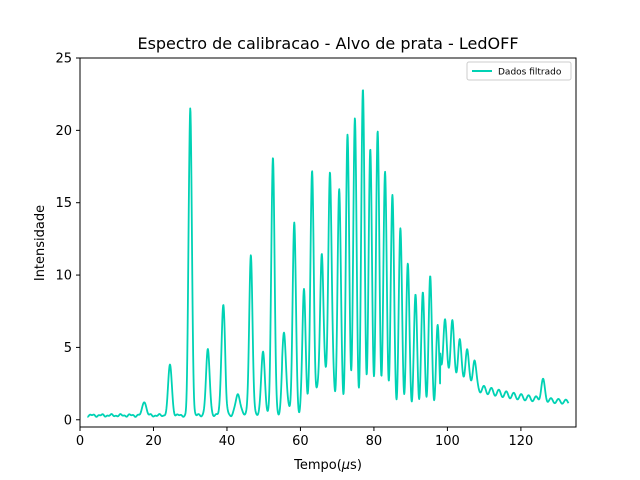 The image size is (640, 480). I want to click on y-axis-label: Intensidade, so click(40, 243).